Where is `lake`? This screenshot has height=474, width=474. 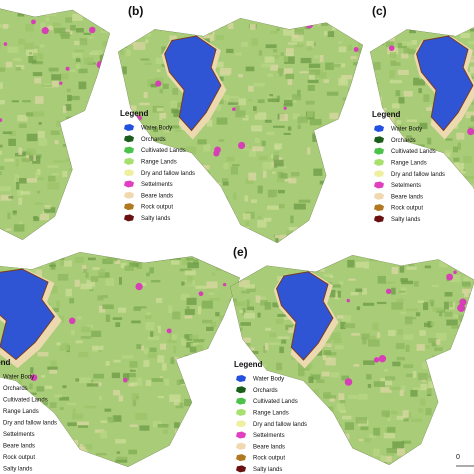
lake is located at coordinates (305, 316).